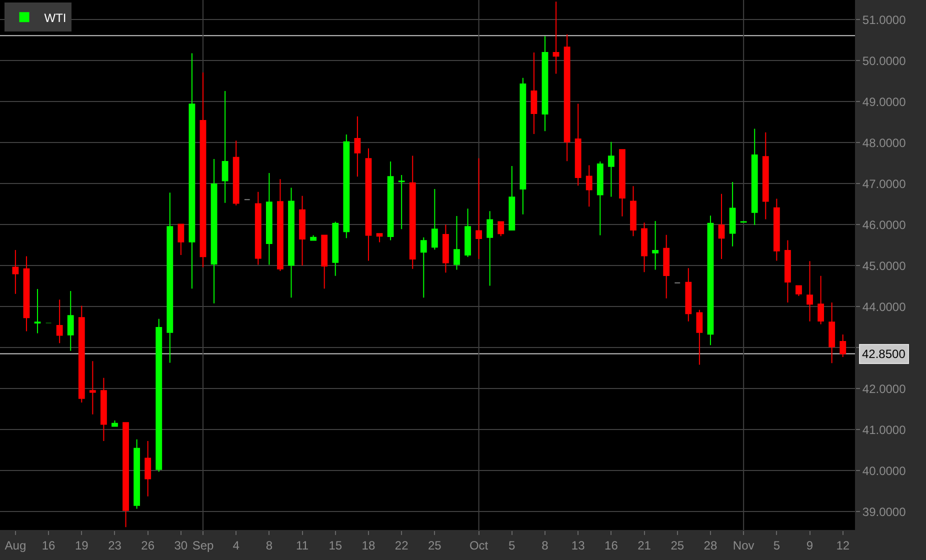 The height and width of the screenshot is (560, 926). I want to click on x-tick-label: 9, so click(810, 545).